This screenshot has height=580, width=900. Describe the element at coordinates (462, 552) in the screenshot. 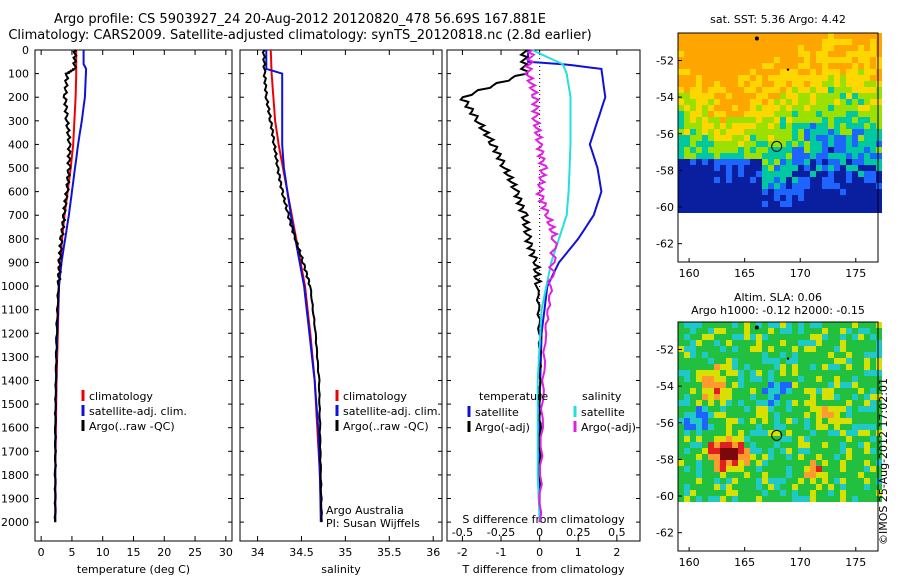

I see `differences-xtick-label: -2` at that location.